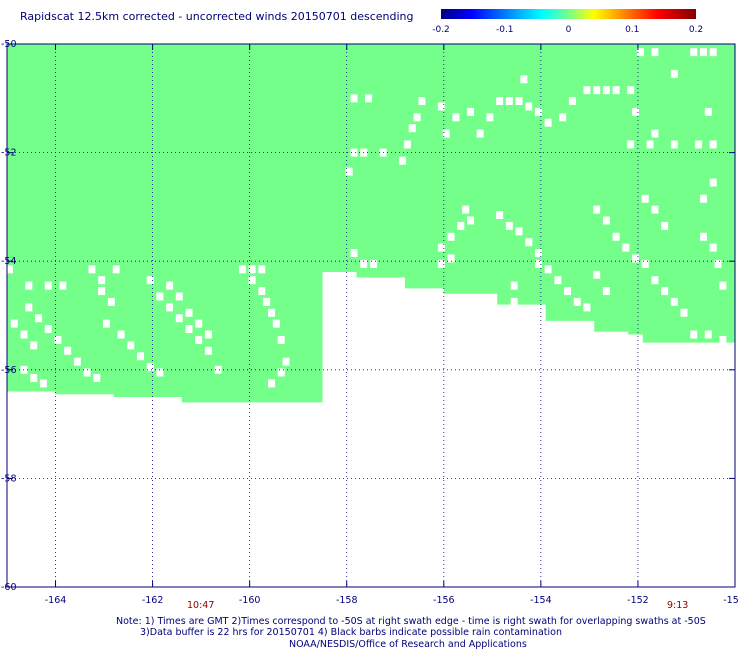 This screenshot has width=740, height=650. I want to click on time-label-left: 10:47, so click(201, 605).